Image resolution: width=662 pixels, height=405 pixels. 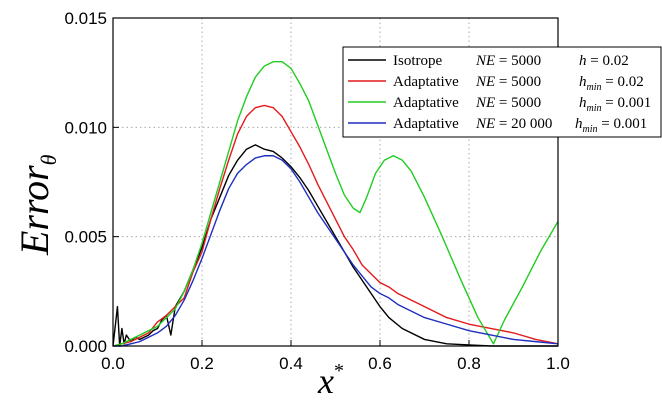 What do you see at coordinates (469, 363) in the screenshot?
I see `x-tick-label: 0.8` at bounding box center [469, 363].